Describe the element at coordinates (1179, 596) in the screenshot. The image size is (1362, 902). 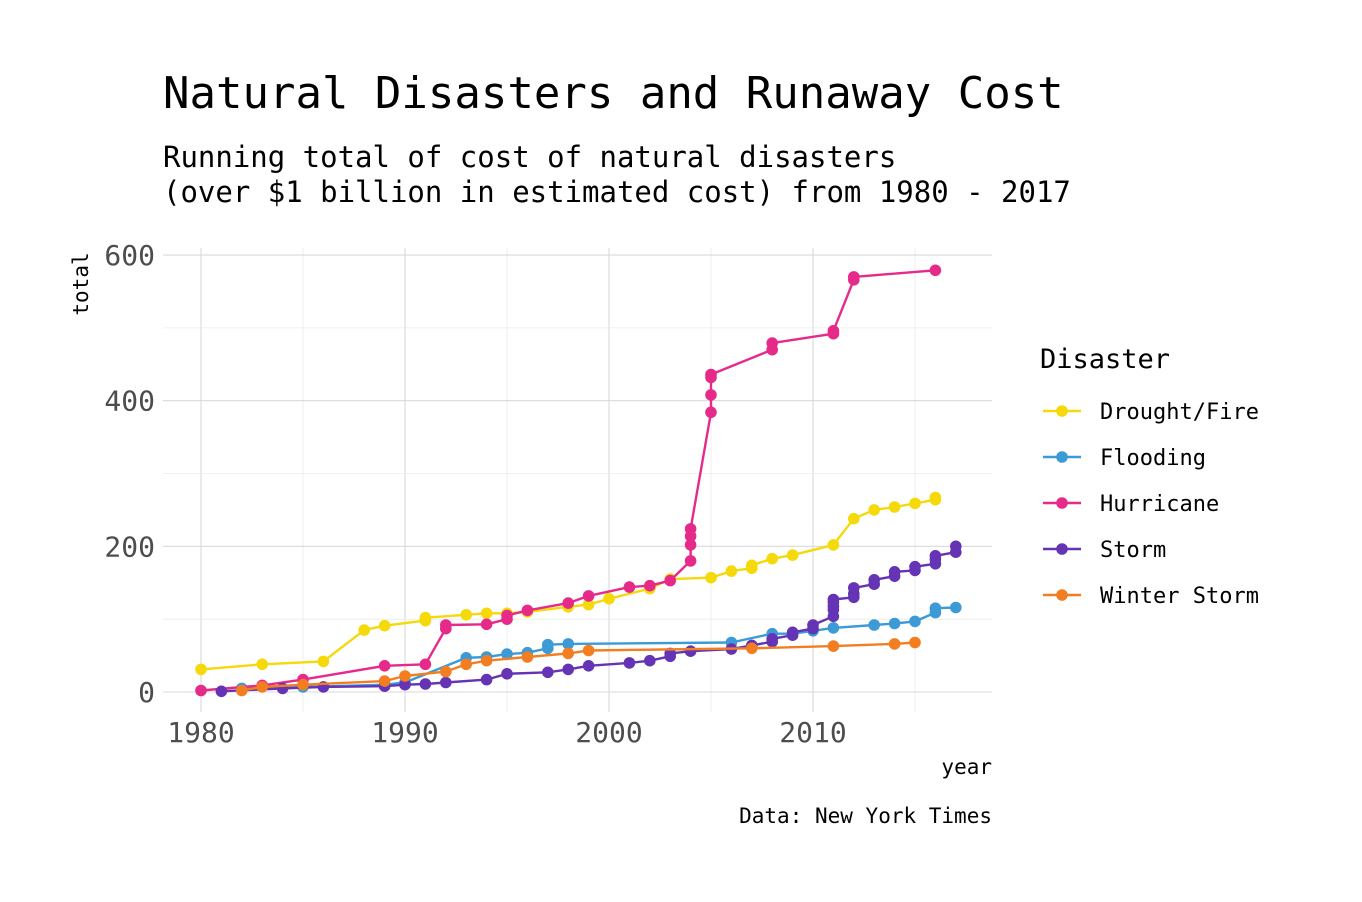
I see `legend-label: Winter Storm` at that location.